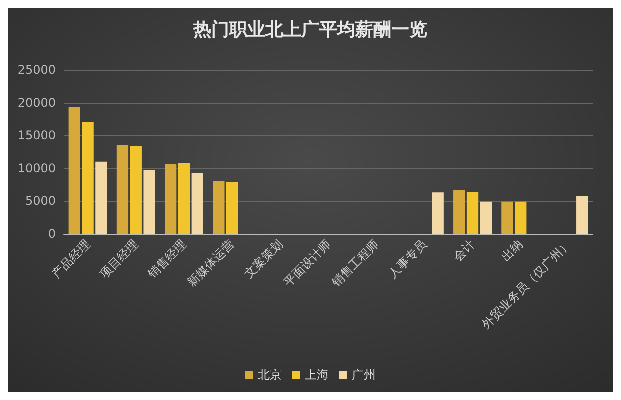 This screenshot has width=621, height=400. I want to click on y-tick-label: 20000, so click(37, 103).